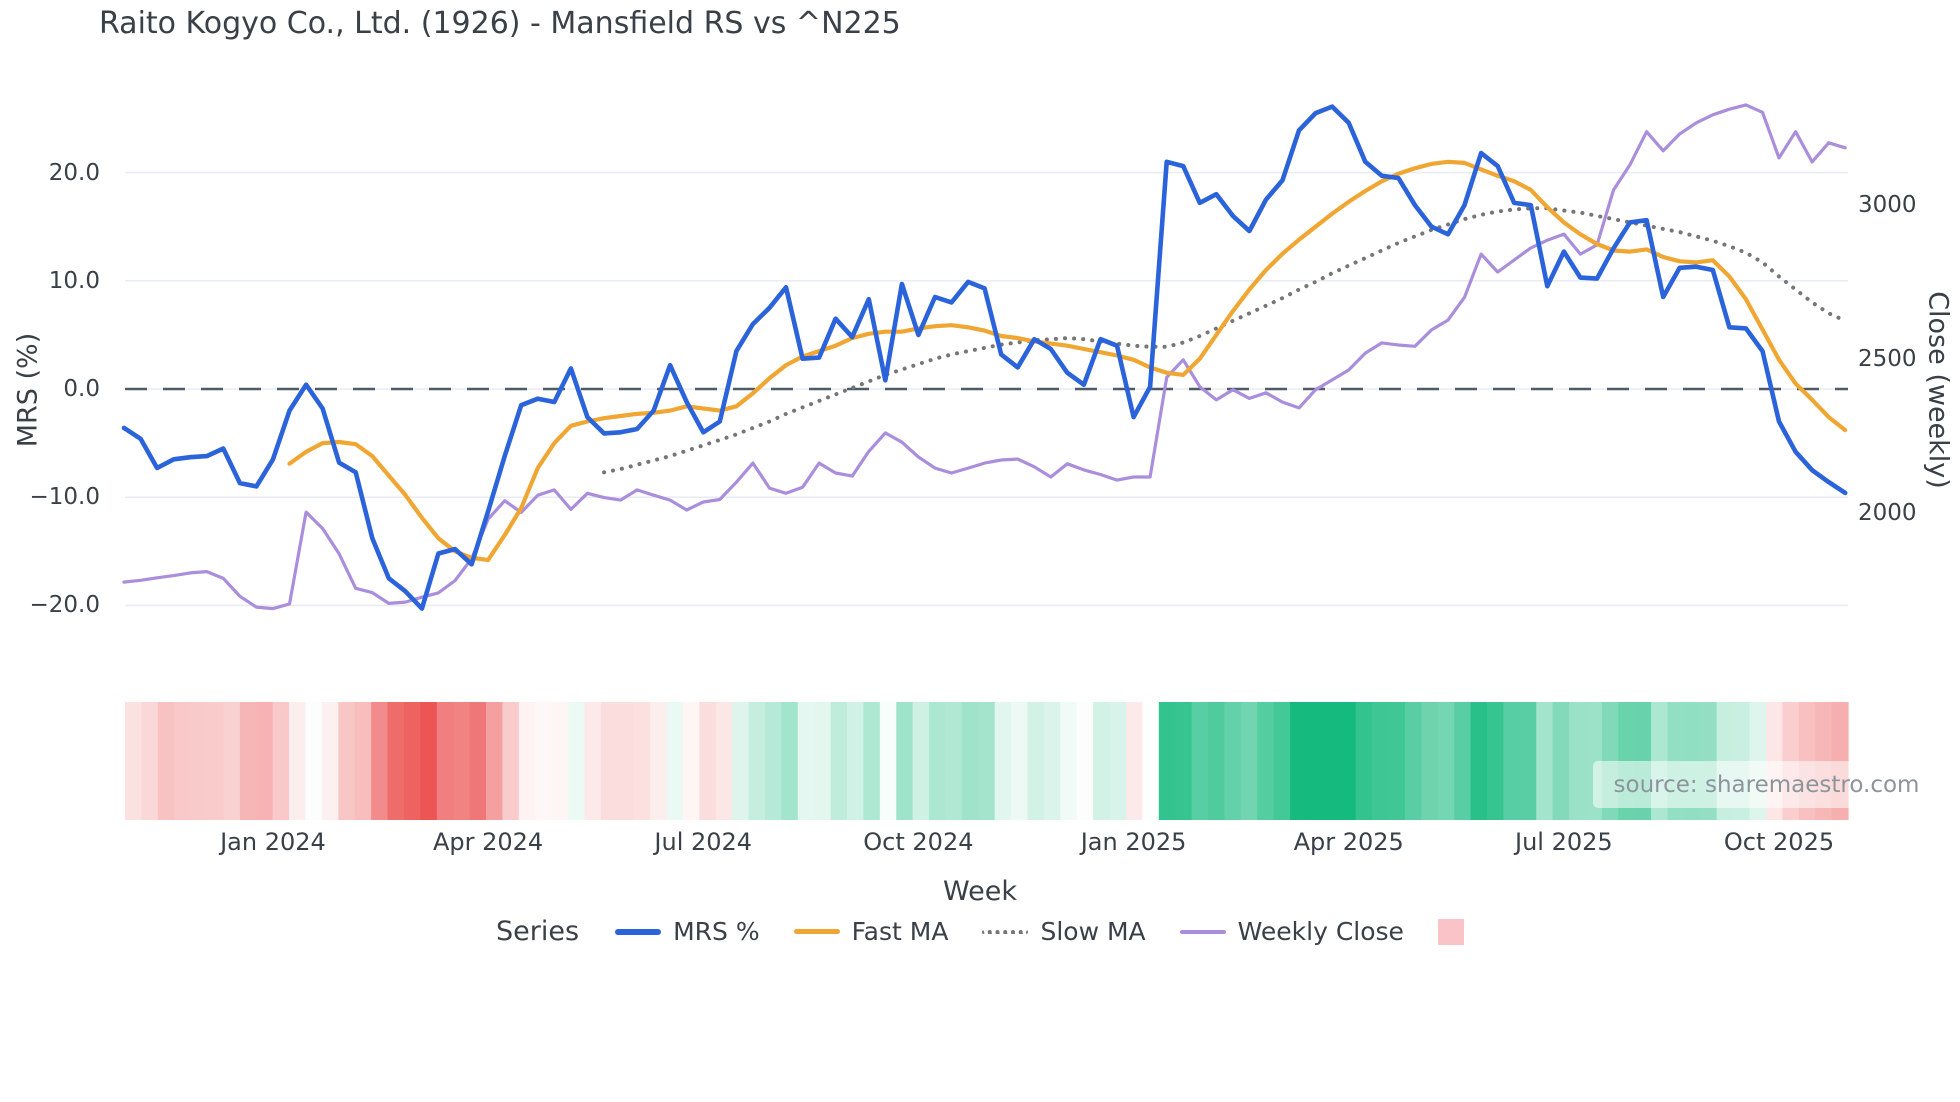  I want to click on legend-title: Series, so click(538, 931).